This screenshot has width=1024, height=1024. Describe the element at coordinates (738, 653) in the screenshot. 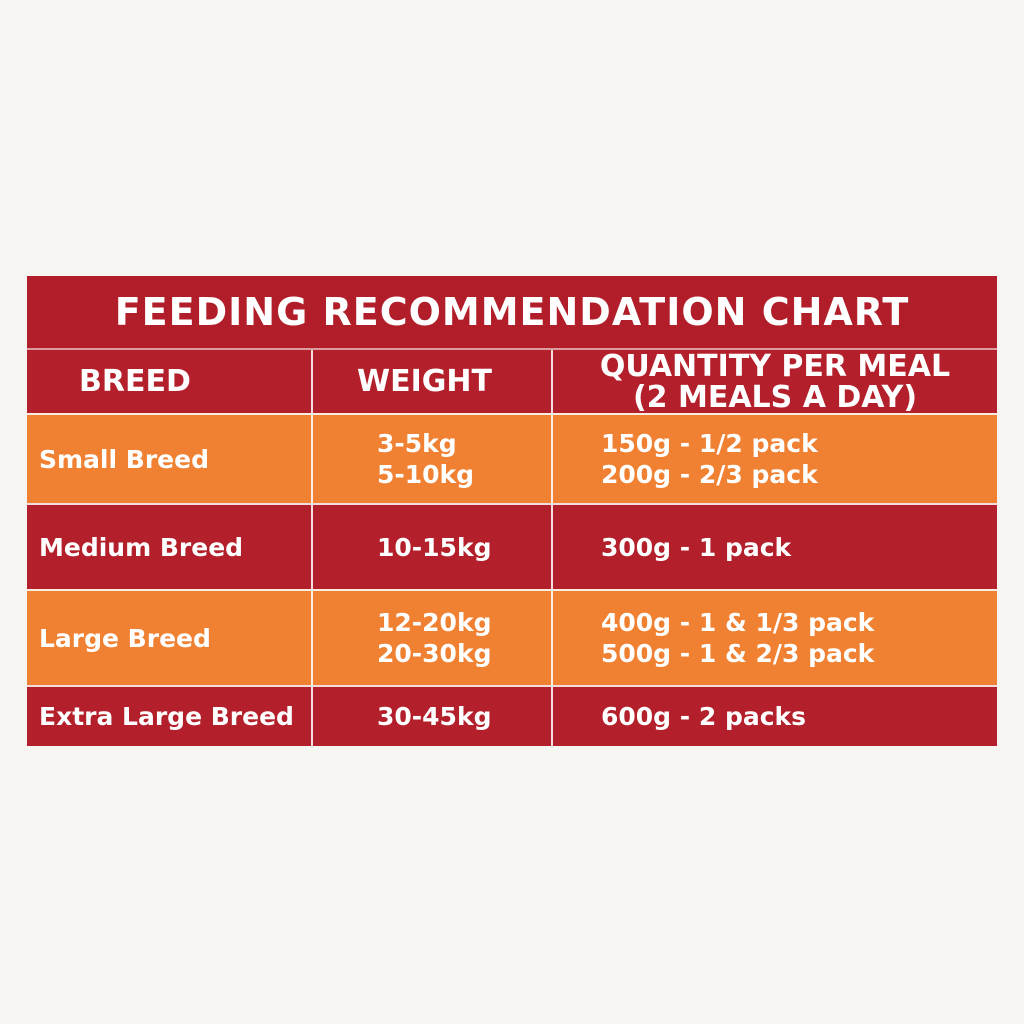

I see `quantity-value: 500g - 1 & 2/3 pack` at that location.